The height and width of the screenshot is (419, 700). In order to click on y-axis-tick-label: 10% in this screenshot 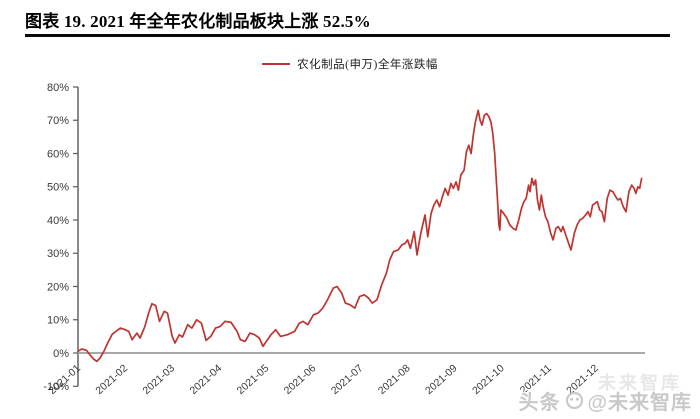, I will do `click(58, 321)`.